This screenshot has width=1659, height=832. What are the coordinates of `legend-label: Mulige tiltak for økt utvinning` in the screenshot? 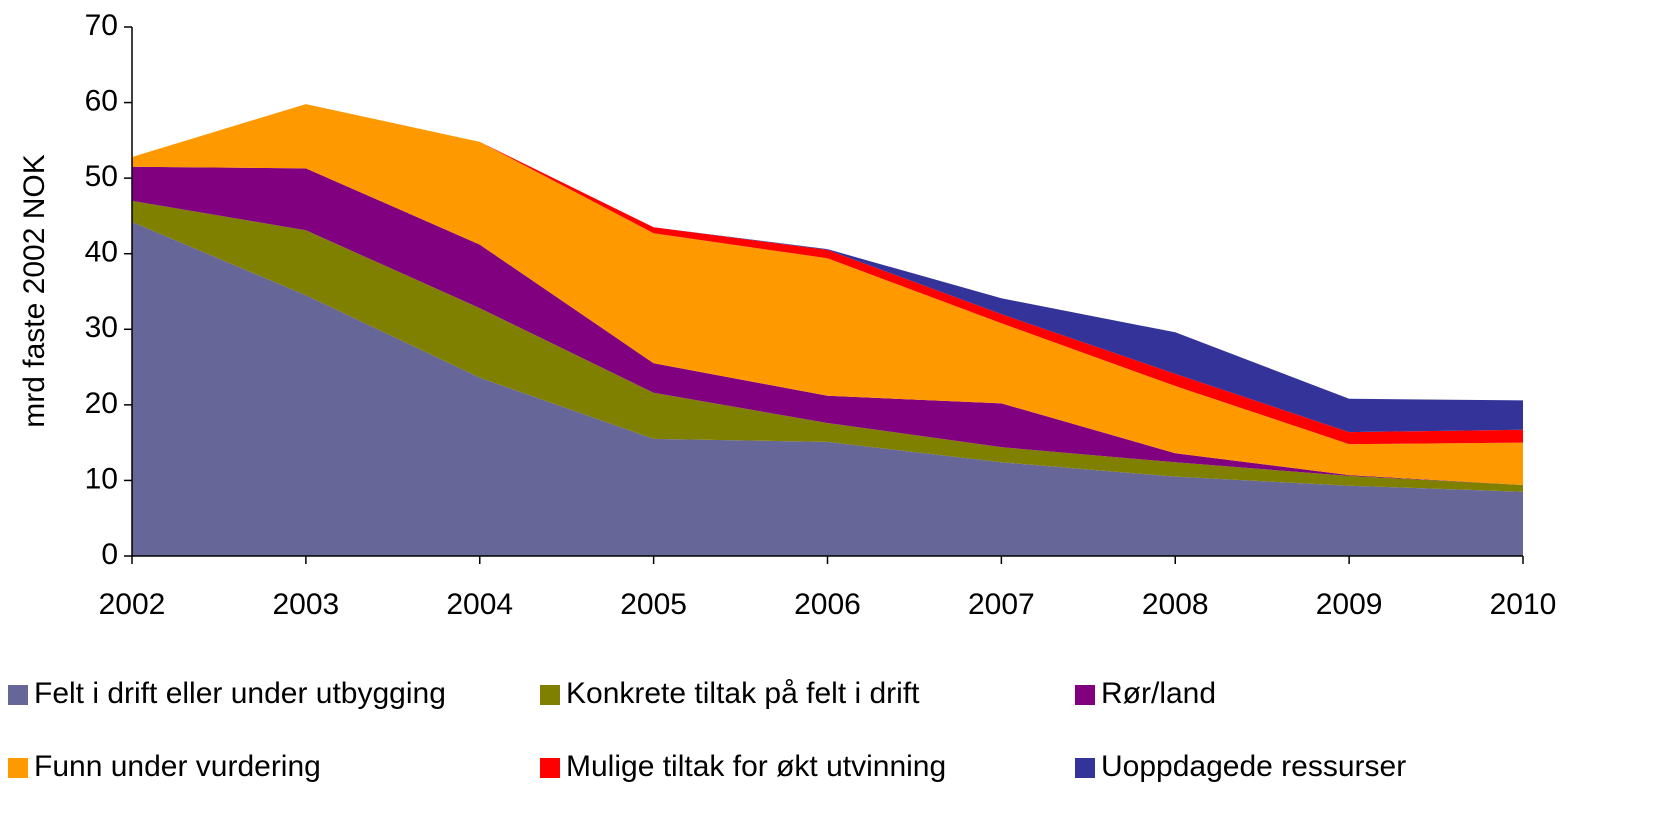 It's located at (756, 766).